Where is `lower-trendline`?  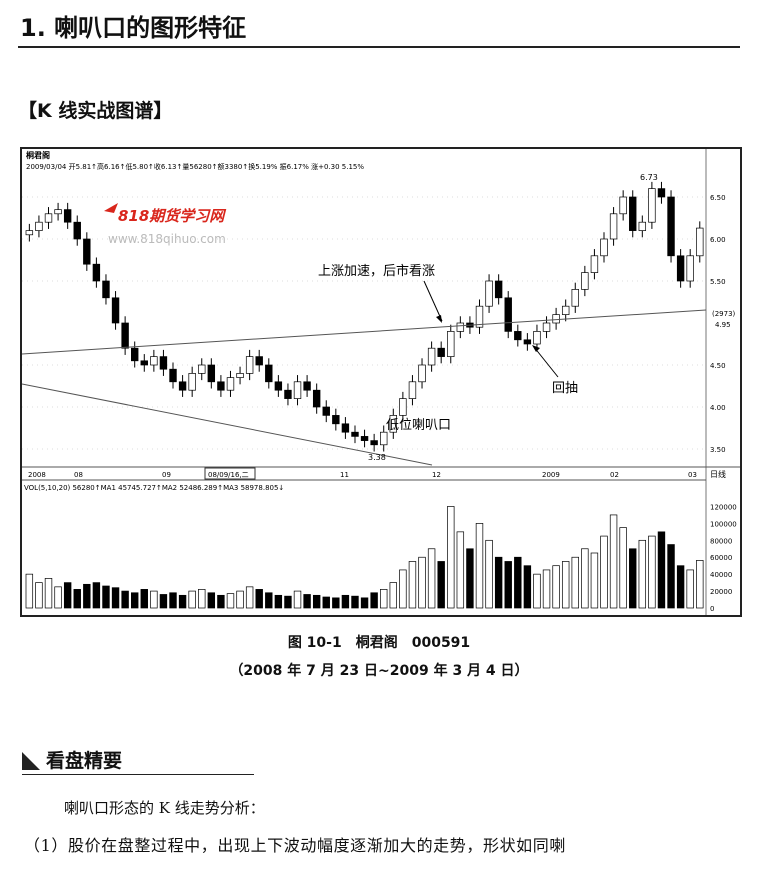
lower-trendline is located at coordinates (227, 424).